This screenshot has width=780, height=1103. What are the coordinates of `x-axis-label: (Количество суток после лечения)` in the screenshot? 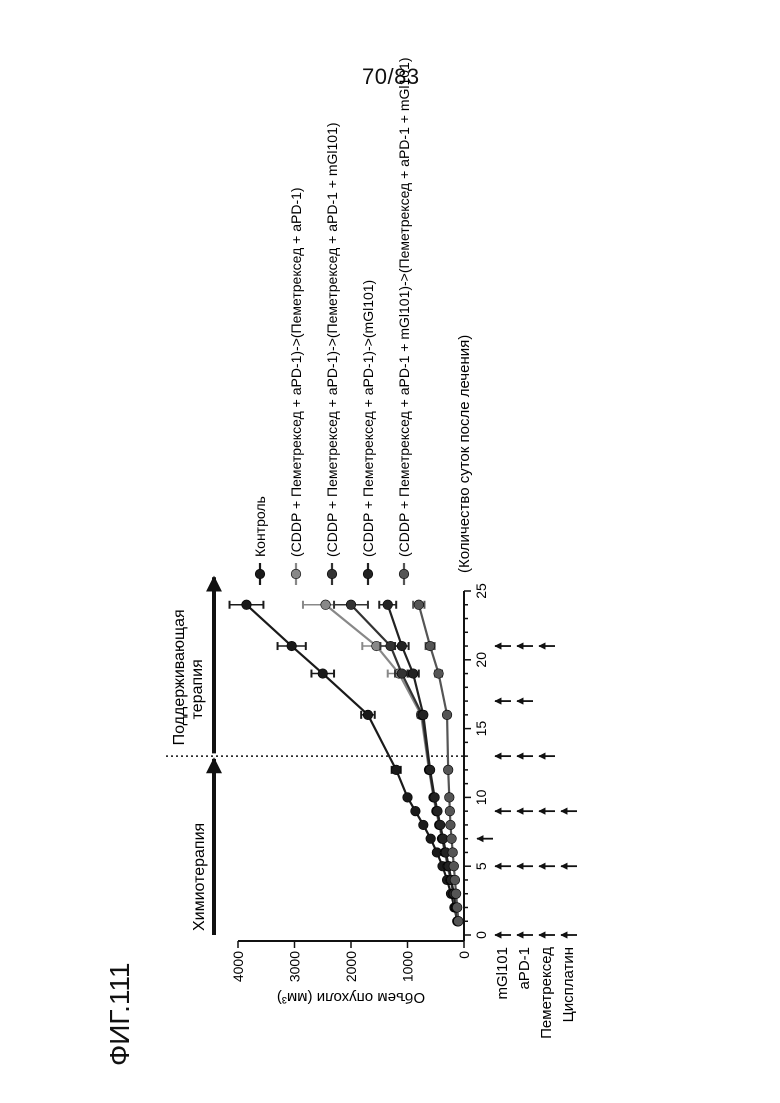 It's located at (464, 454).